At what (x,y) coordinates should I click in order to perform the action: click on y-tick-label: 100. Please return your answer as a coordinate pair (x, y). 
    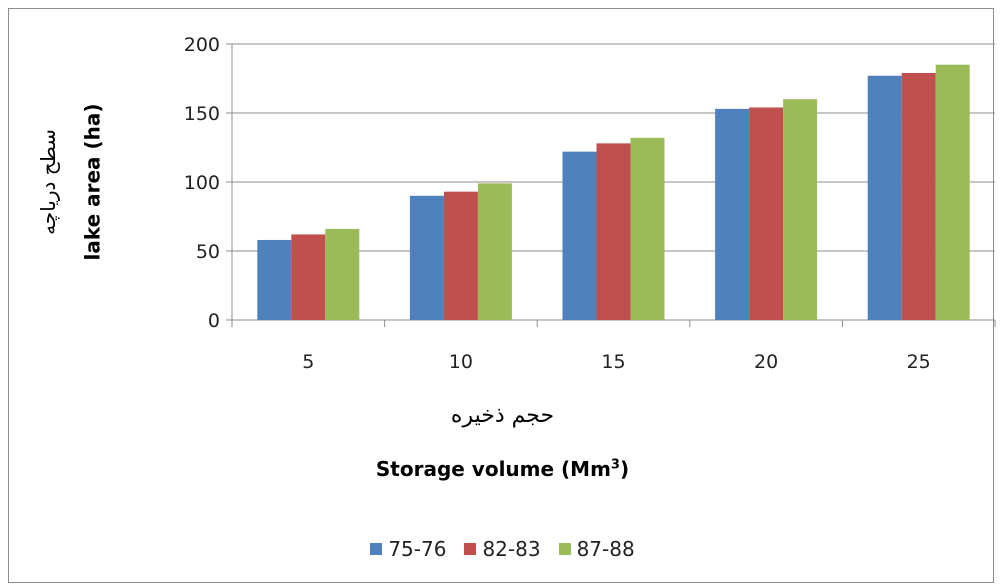
    Looking at the image, I should click on (202, 183).